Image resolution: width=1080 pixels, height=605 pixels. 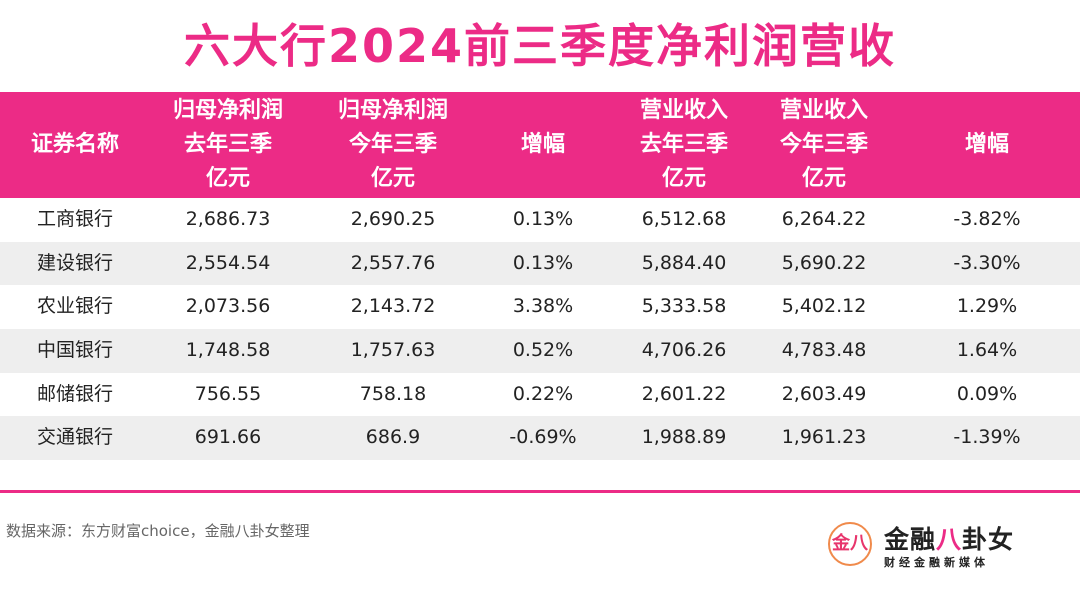 I want to click on value-cell: 6,512.68, so click(x=684, y=219).